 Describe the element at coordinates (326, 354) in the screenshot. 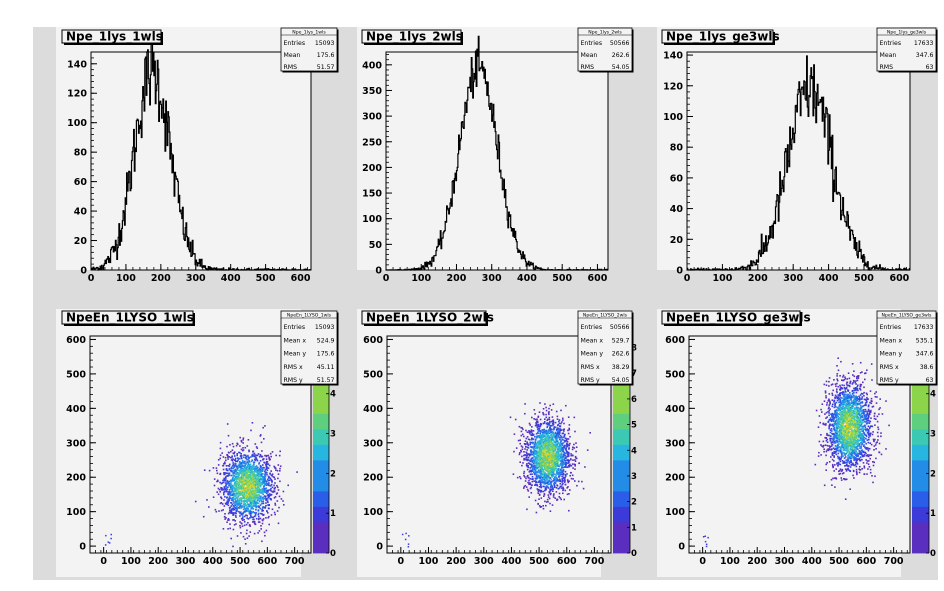

I see `stats-value: 175.6` at that location.